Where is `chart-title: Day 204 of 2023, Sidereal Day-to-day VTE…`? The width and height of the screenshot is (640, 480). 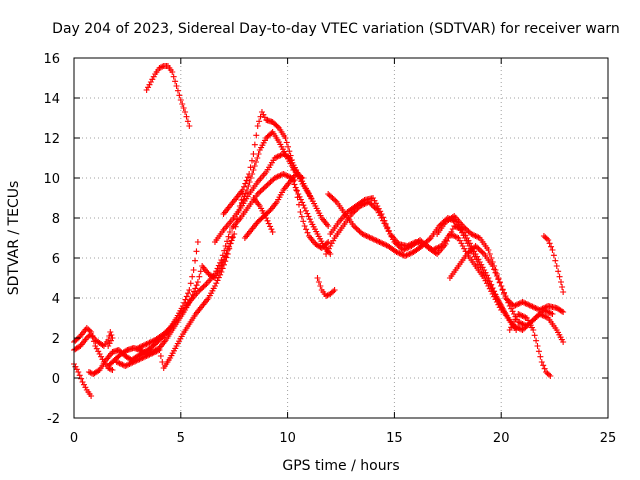
chart-title: Day 204 of 2023, Sidereal Day-to-day VTE… is located at coordinates (336, 29).